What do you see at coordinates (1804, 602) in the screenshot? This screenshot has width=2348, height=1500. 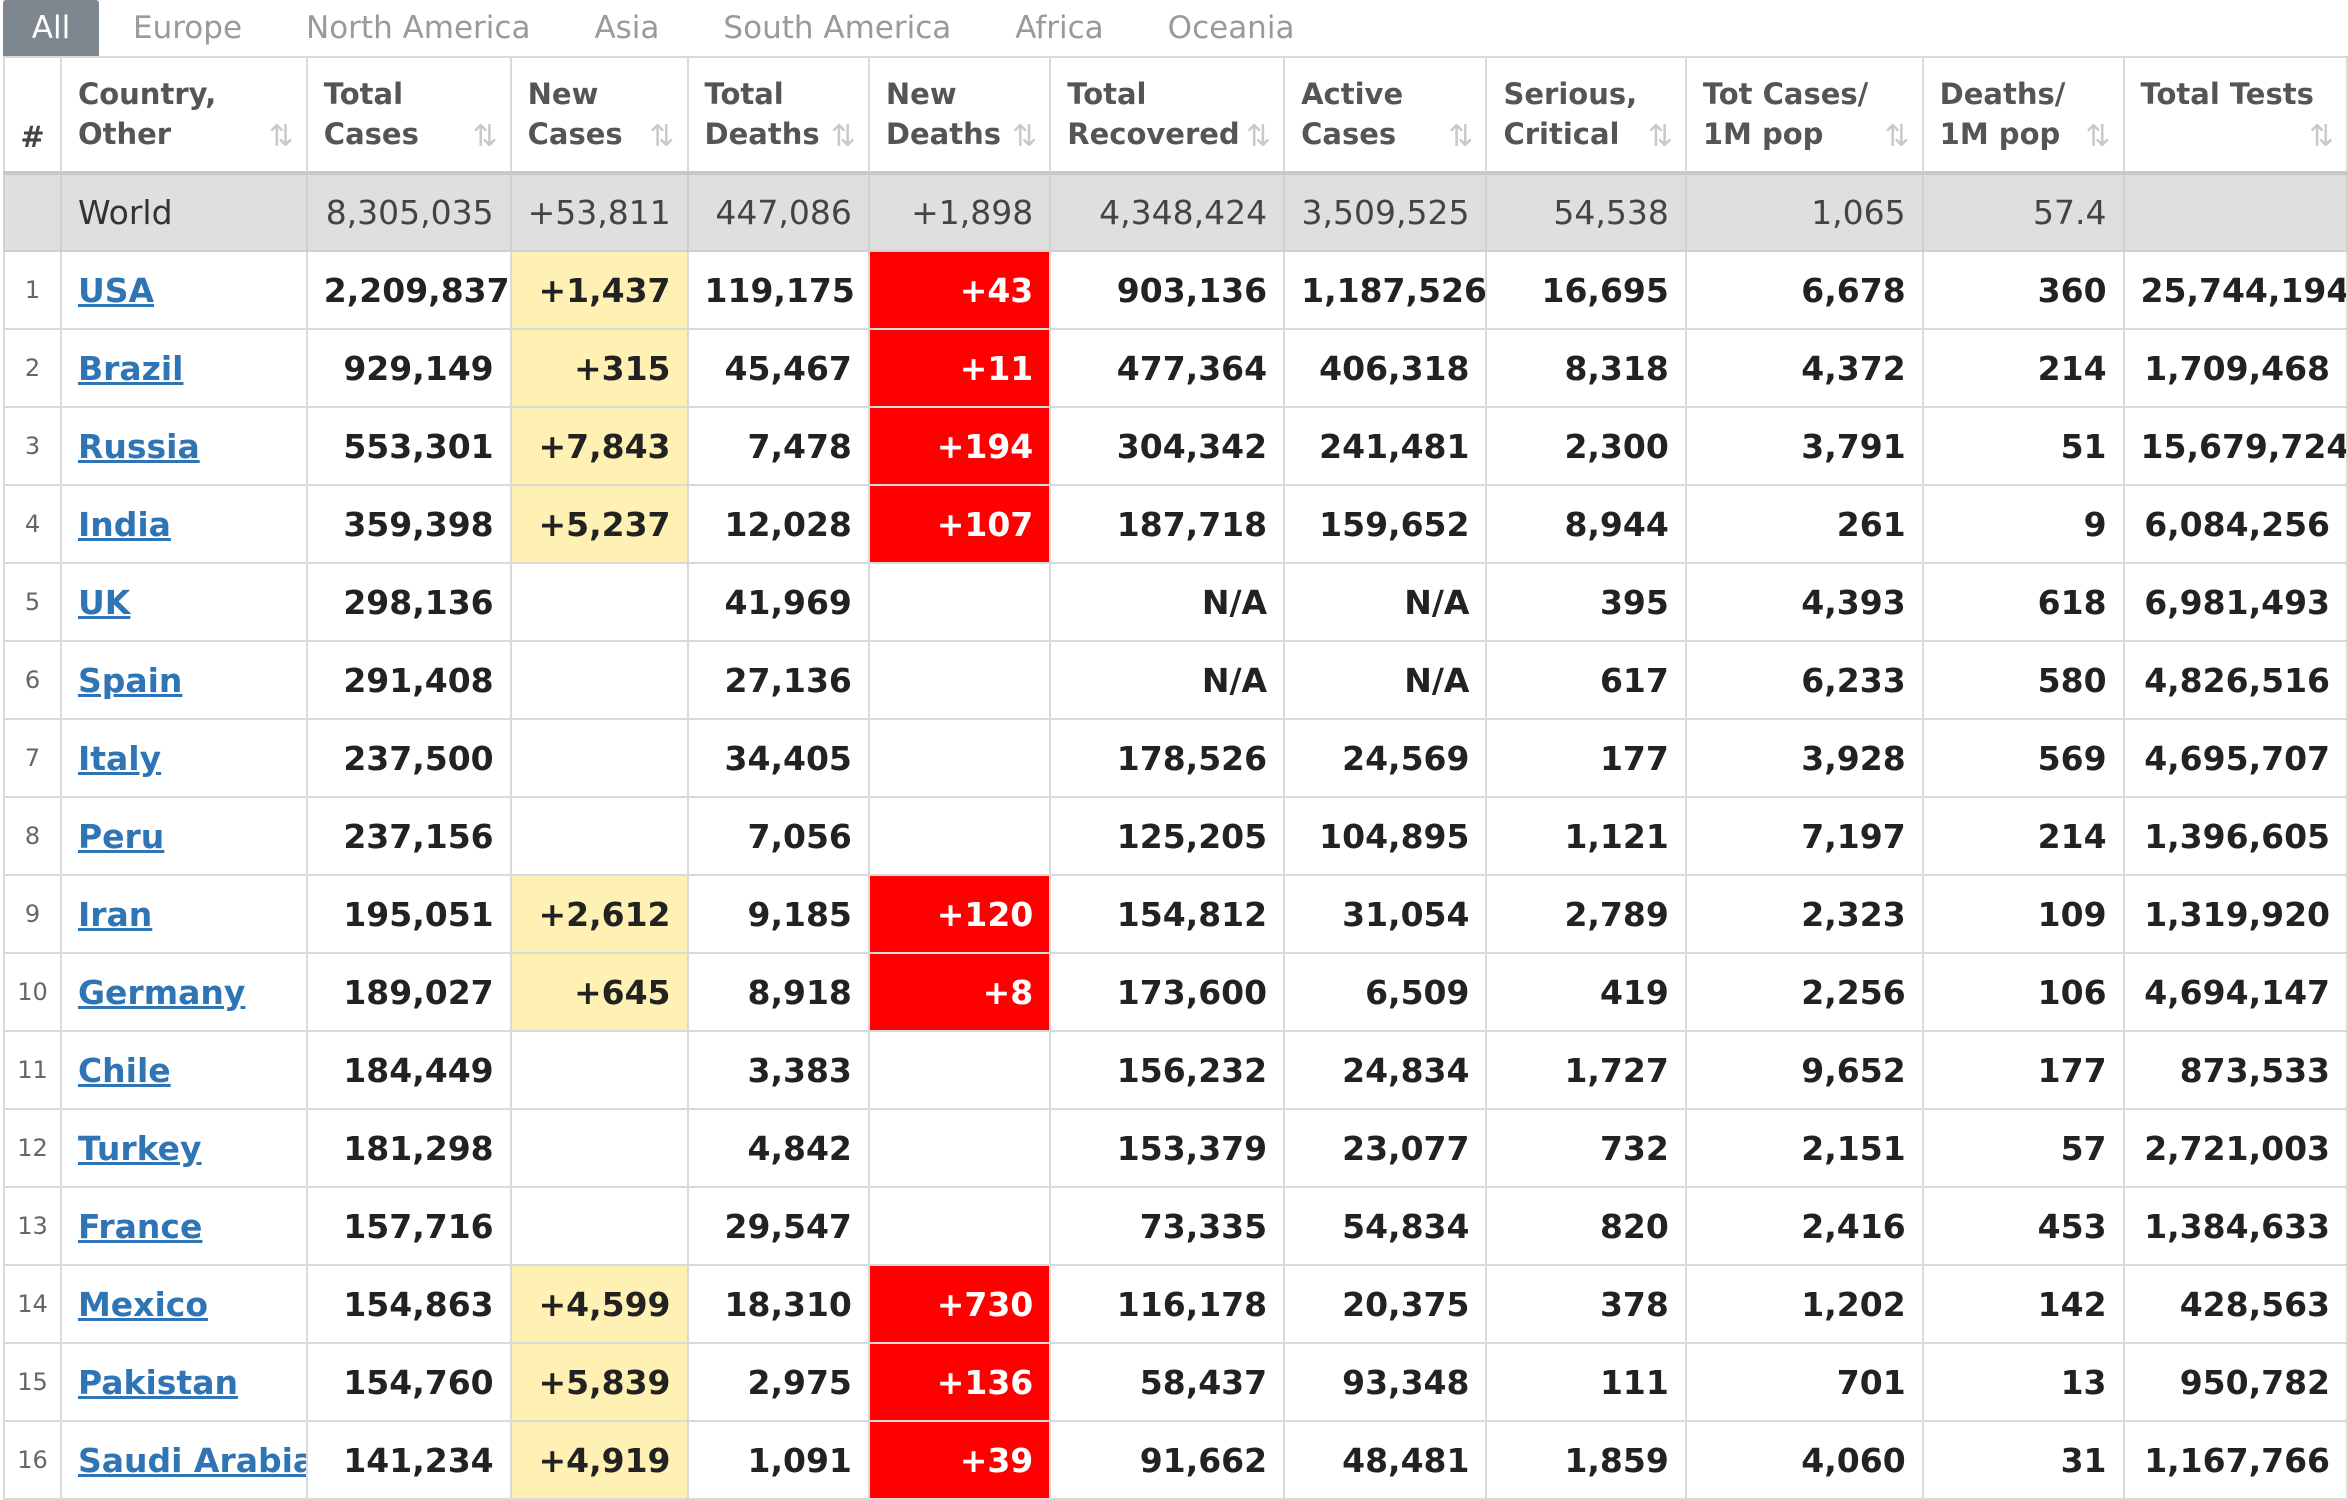 I see `cases-per-1m-cell: 4,393` at bounding box center [1804, 602].